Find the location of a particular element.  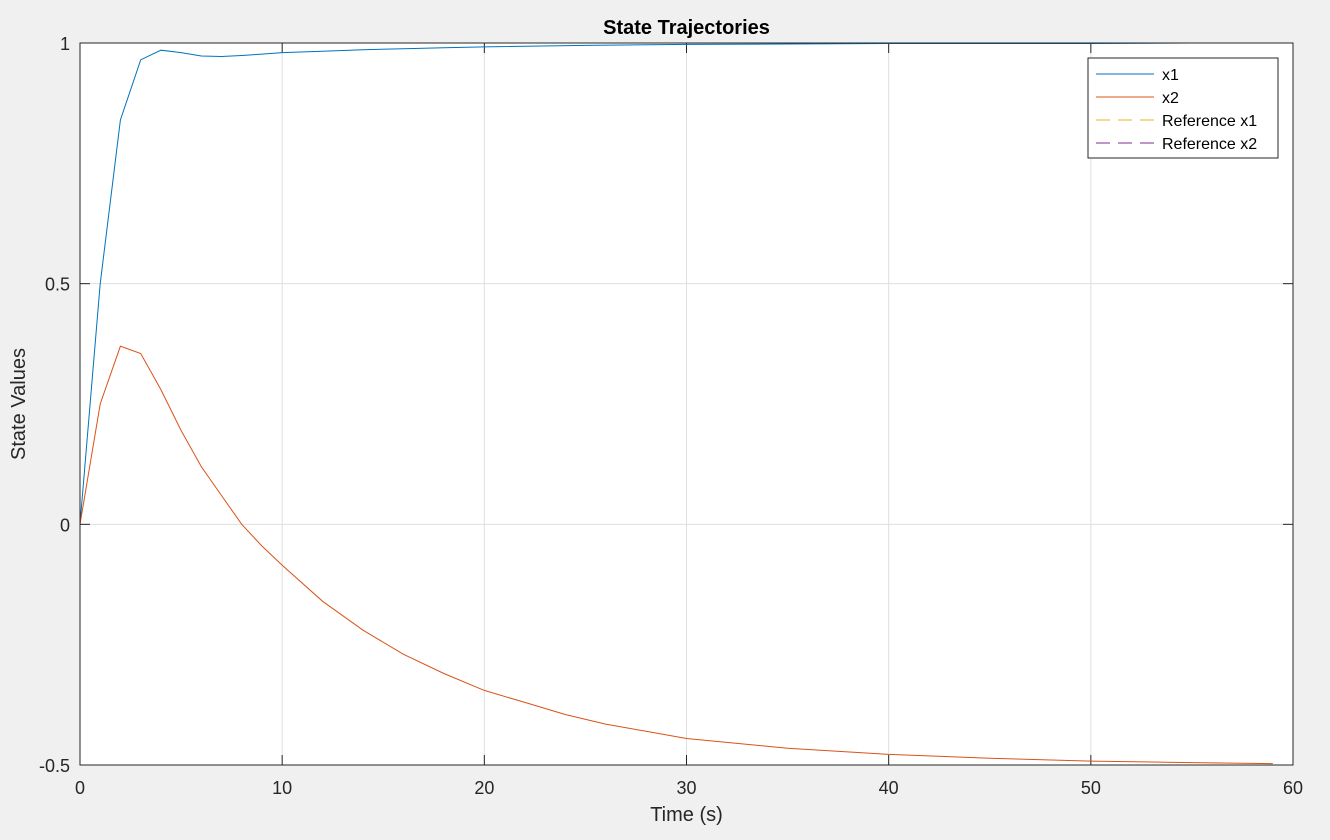

legend: x1 x2 Reference x1 Reference x2 is located at coordinates (1183, 108).